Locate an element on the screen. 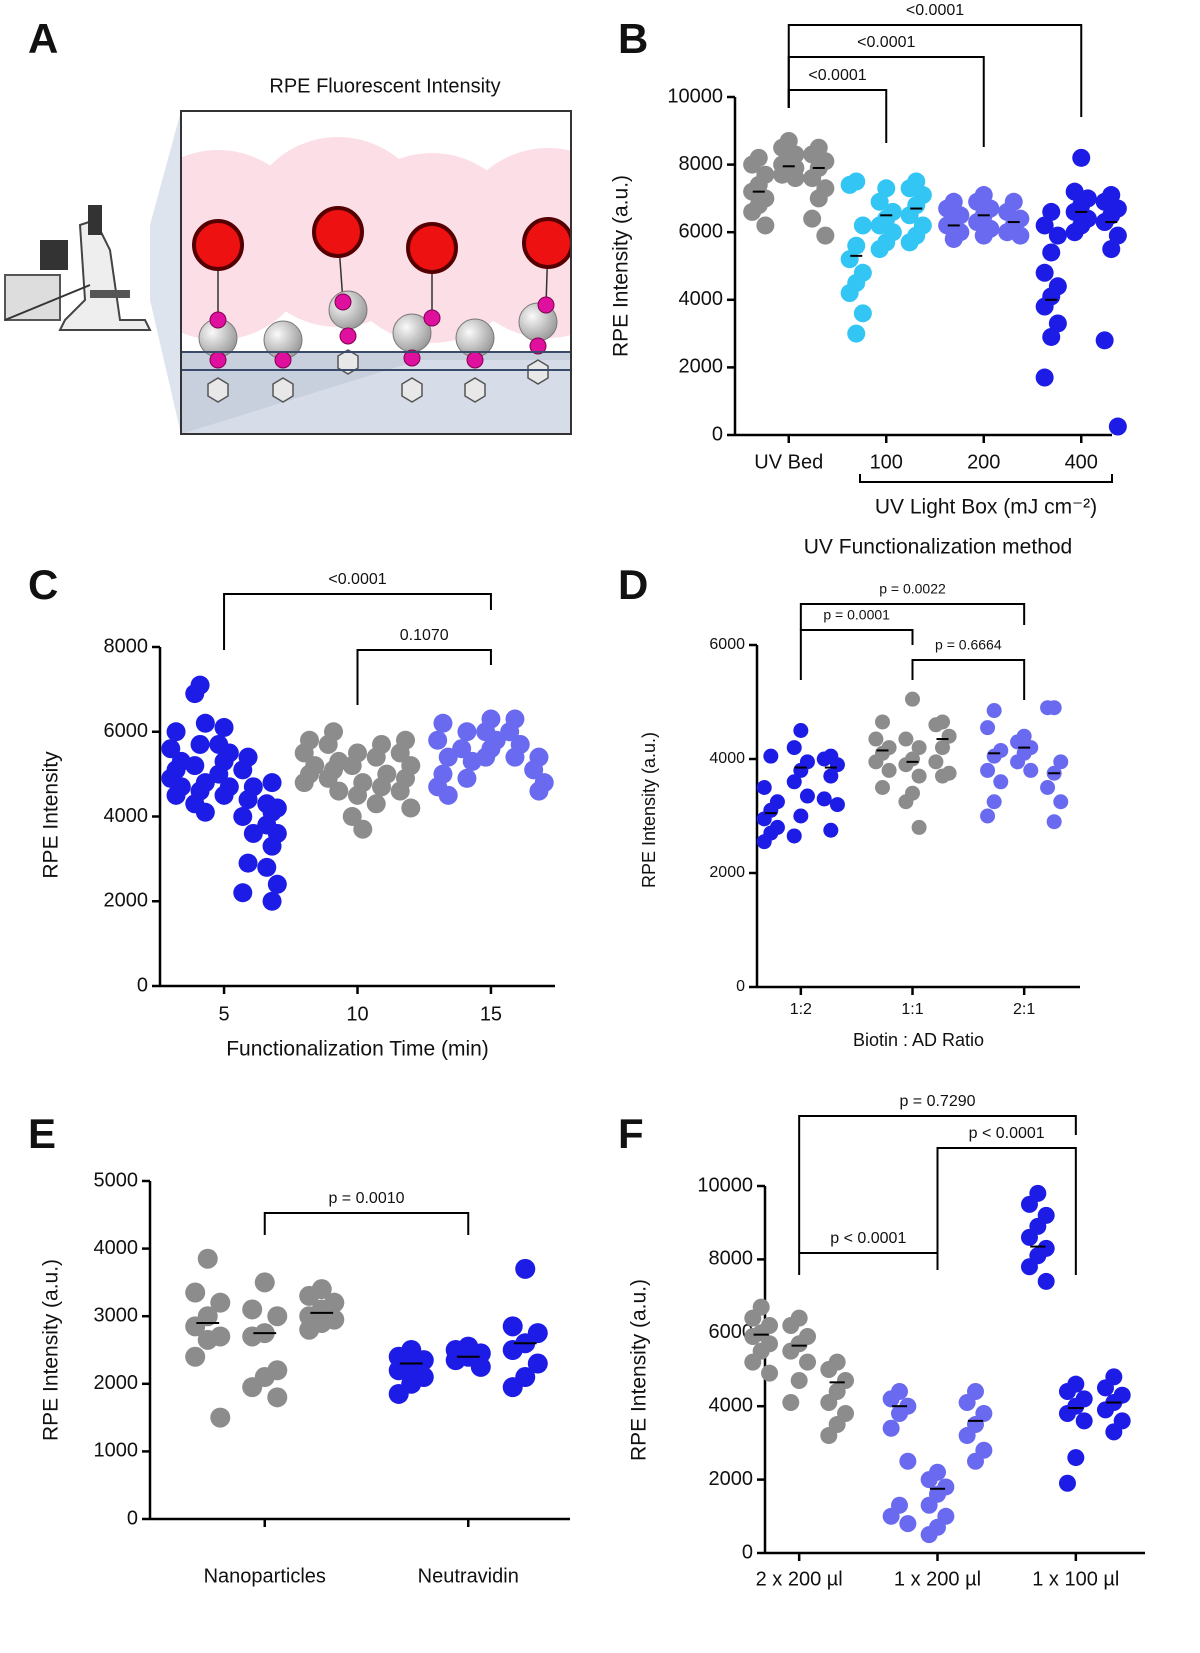  x-tick-label: 100 is located at coordinates (886, 462).